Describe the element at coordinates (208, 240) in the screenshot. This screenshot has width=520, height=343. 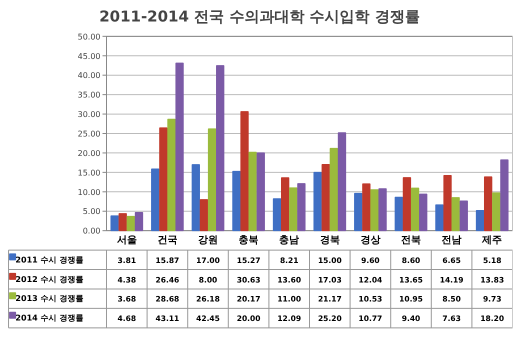
I see `x-tick-label: 강원` at that location.